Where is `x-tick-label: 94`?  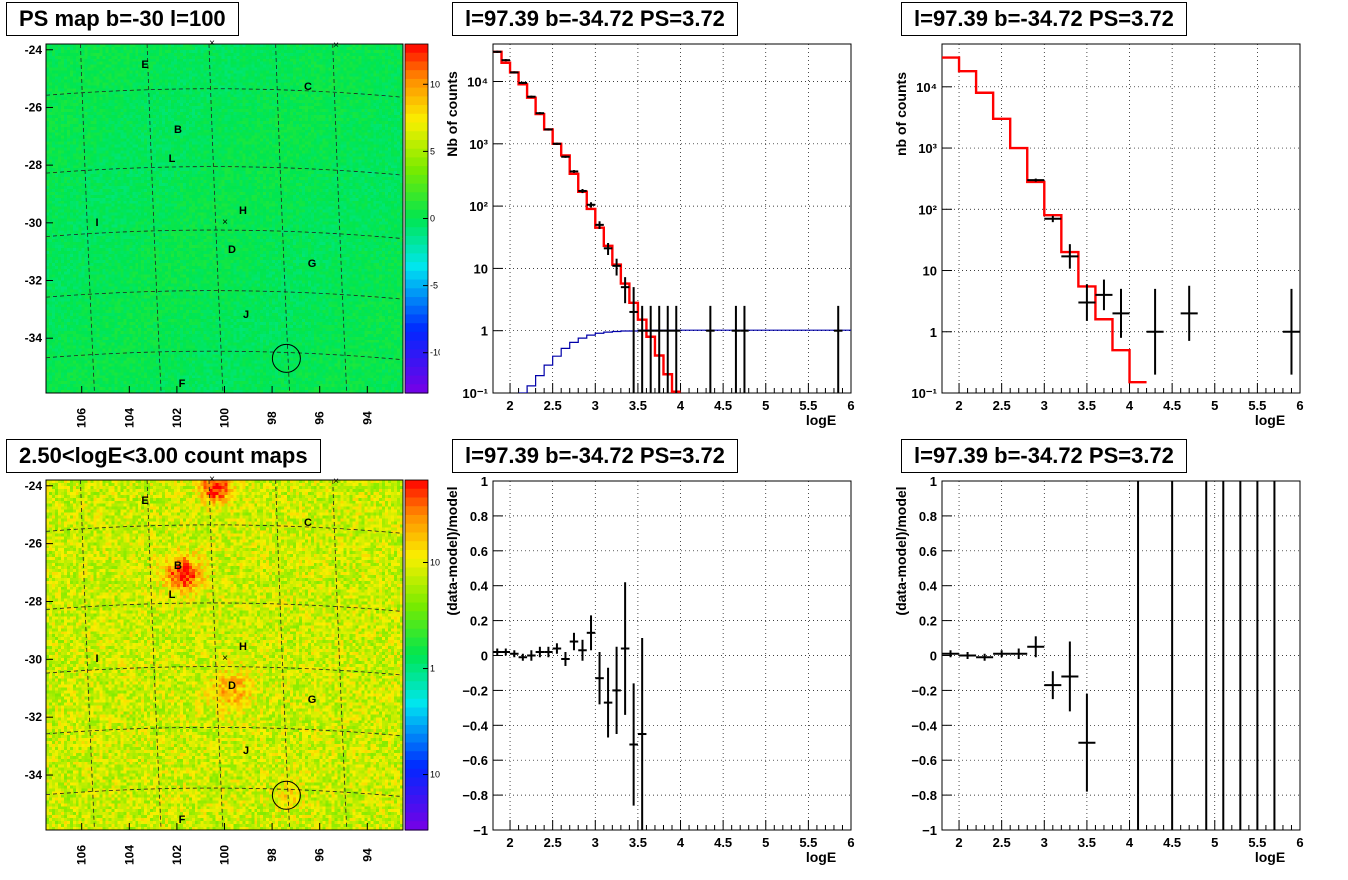
x-tick-label: 94 is located at coordinates (367, 418).